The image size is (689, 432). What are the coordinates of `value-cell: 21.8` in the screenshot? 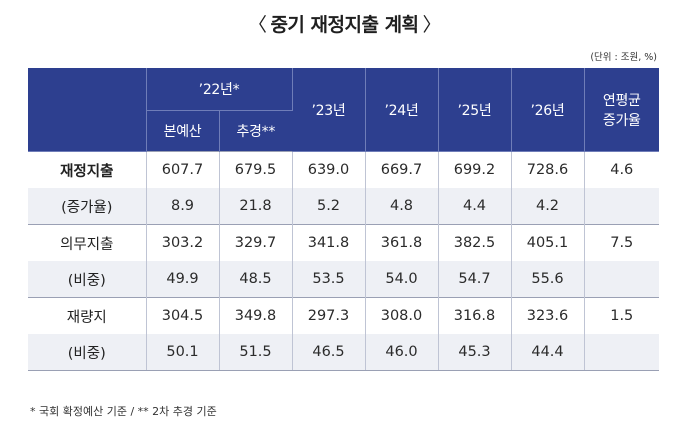 It's located at (256, 206).